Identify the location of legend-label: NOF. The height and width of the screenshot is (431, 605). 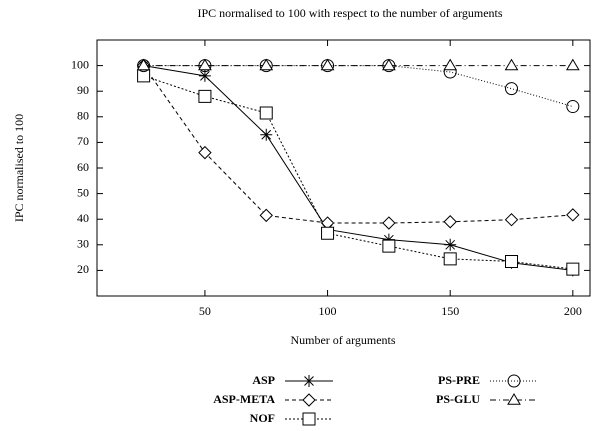
(262, 418).